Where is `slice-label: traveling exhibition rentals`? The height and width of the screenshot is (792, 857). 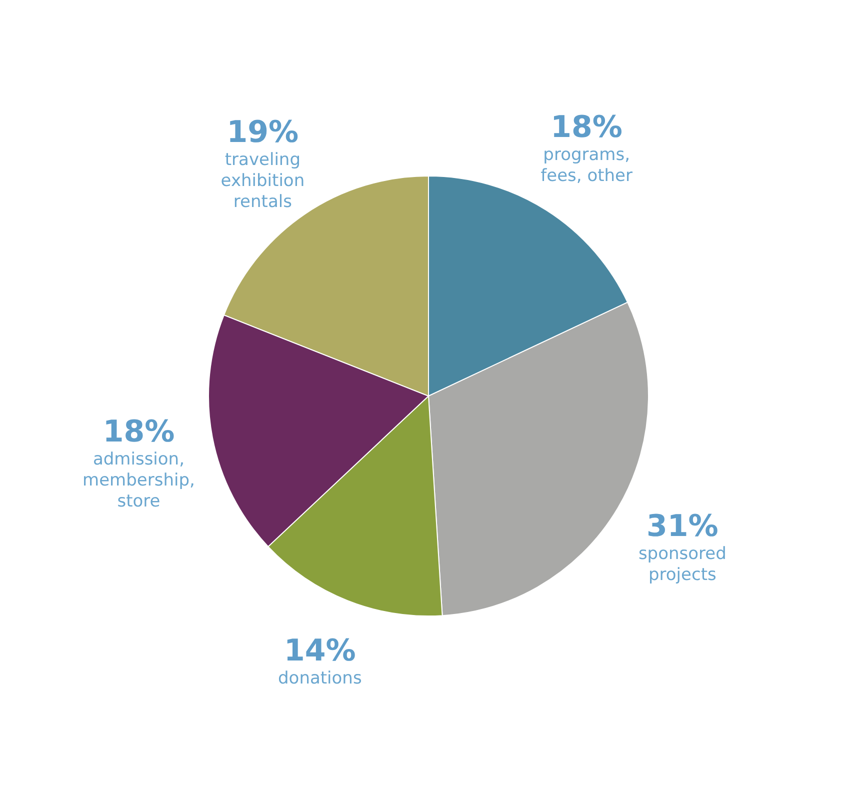 slice-label: traveling exhibition rentals is located at coordinates (262, 181).